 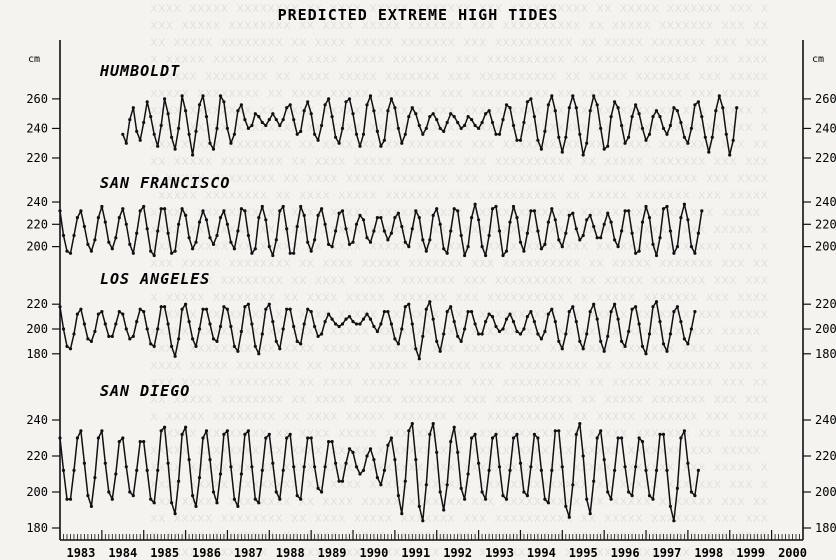 What do you see at coordinates (583, 553) in the screenshot?
I see `x-tick-label: 1995` at bounding box center [583, 553].